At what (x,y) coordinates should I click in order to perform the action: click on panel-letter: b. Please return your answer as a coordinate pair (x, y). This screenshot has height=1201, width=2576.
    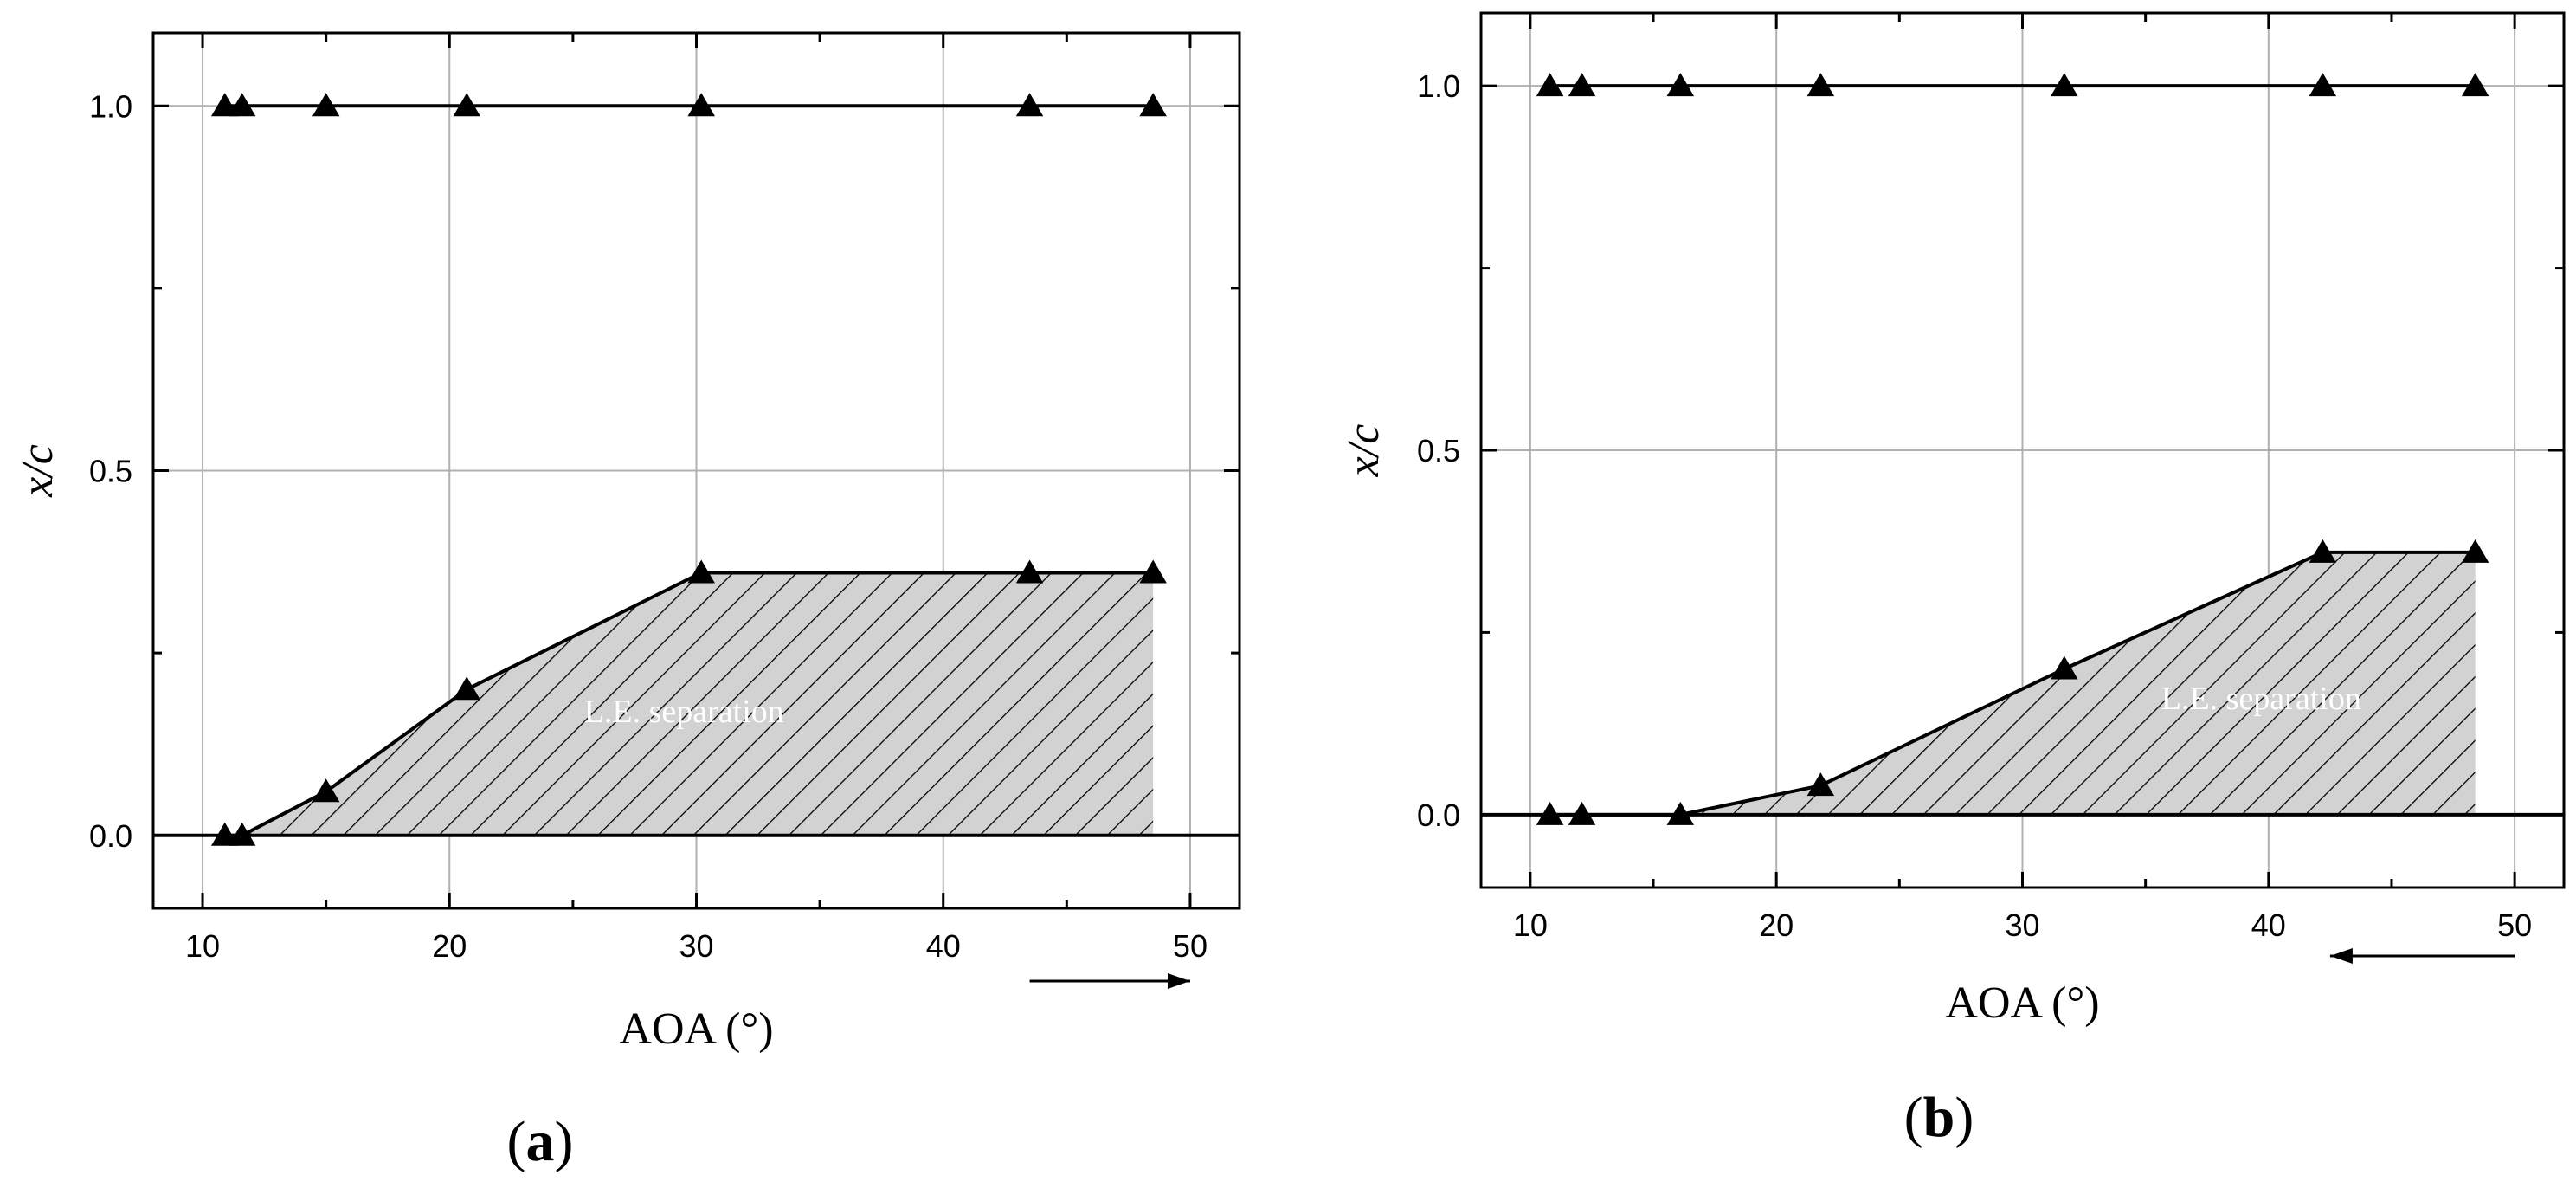
    Looking at the image, I should click on (1939, 1118).